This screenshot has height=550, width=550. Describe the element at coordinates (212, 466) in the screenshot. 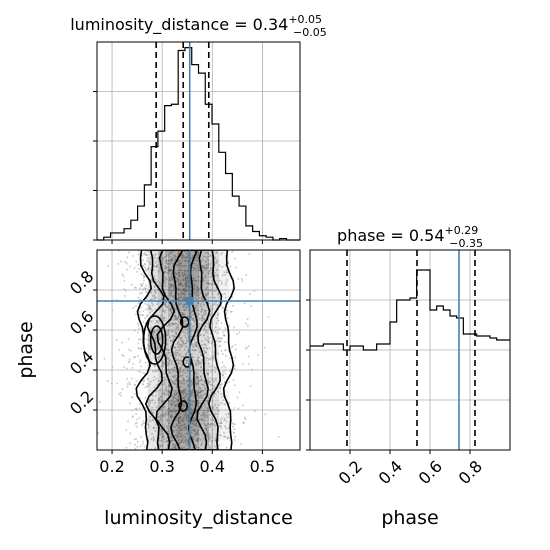

I see `joint-xtick-label: 0.4` at that location.